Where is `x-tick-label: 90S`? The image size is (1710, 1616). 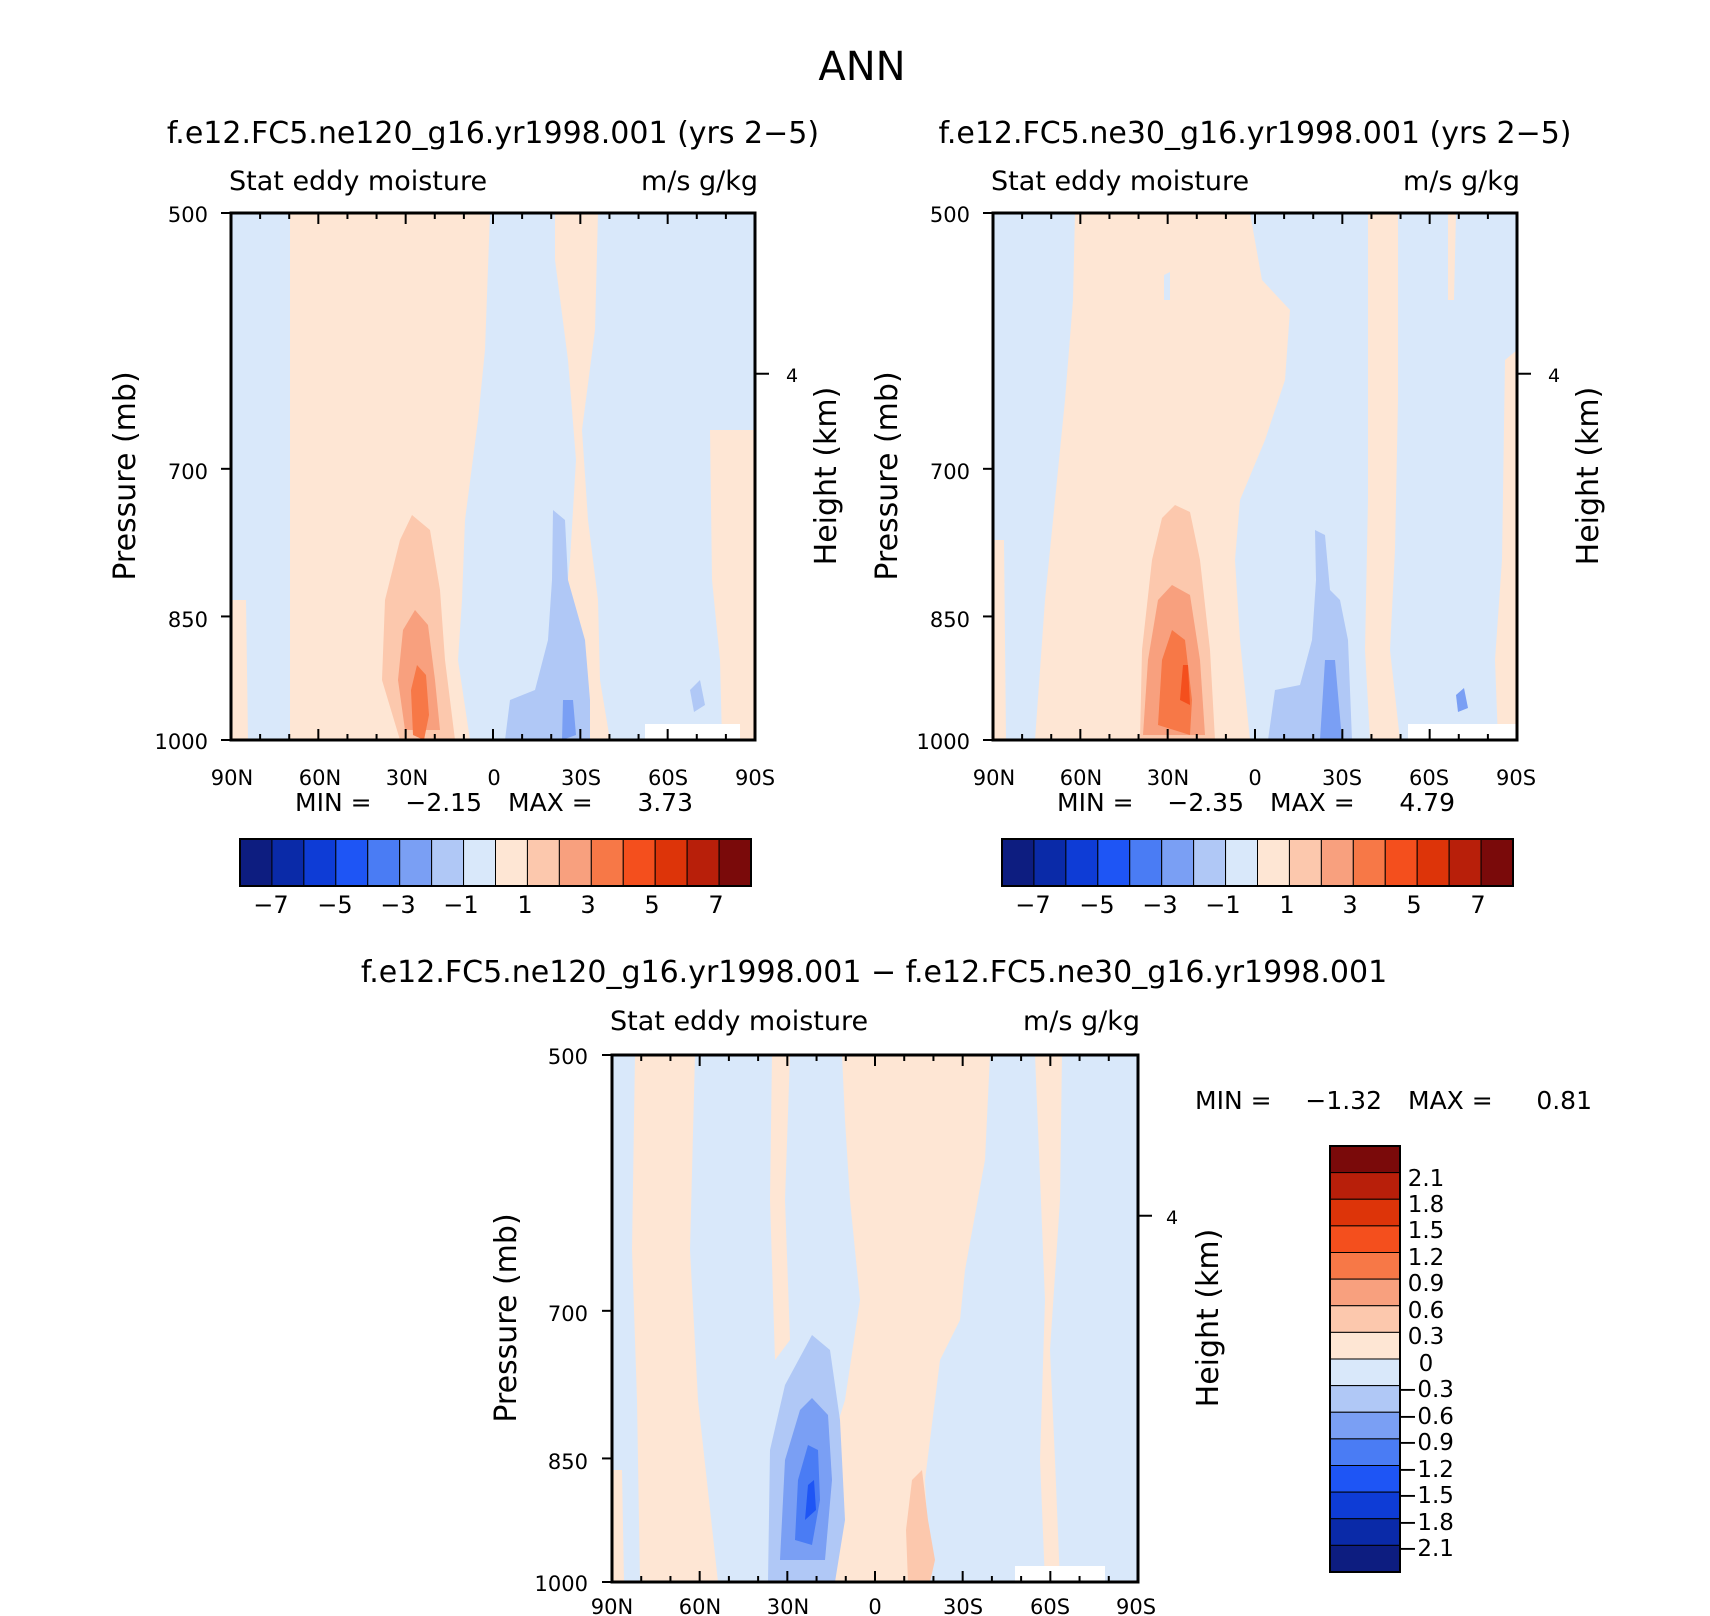 x-tick-label: 90S is located at coordinates (1516, 778).